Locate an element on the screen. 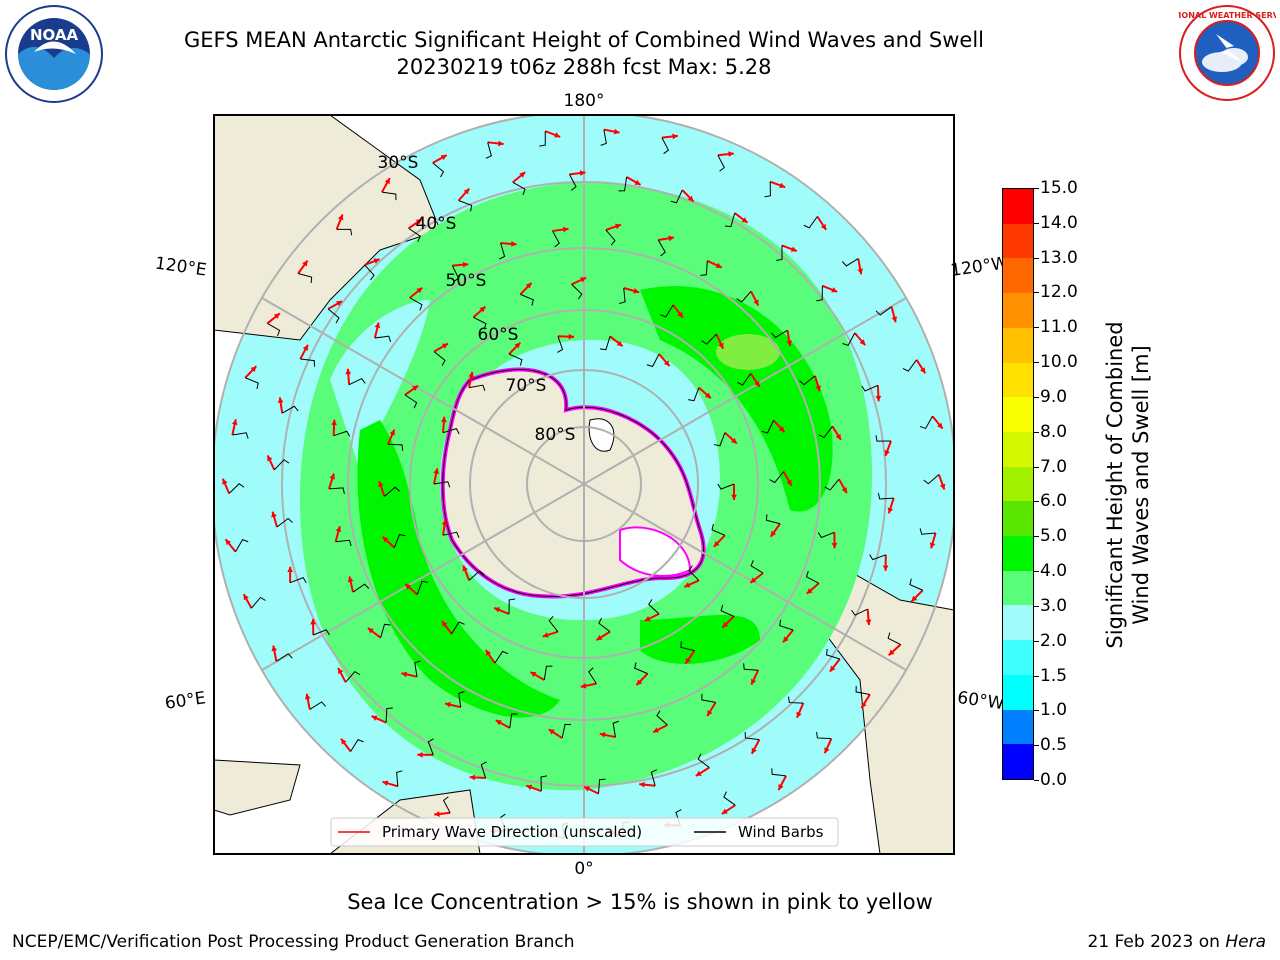  colorbar-tick-label: 7.0 is located at coordinates (1050, 466).